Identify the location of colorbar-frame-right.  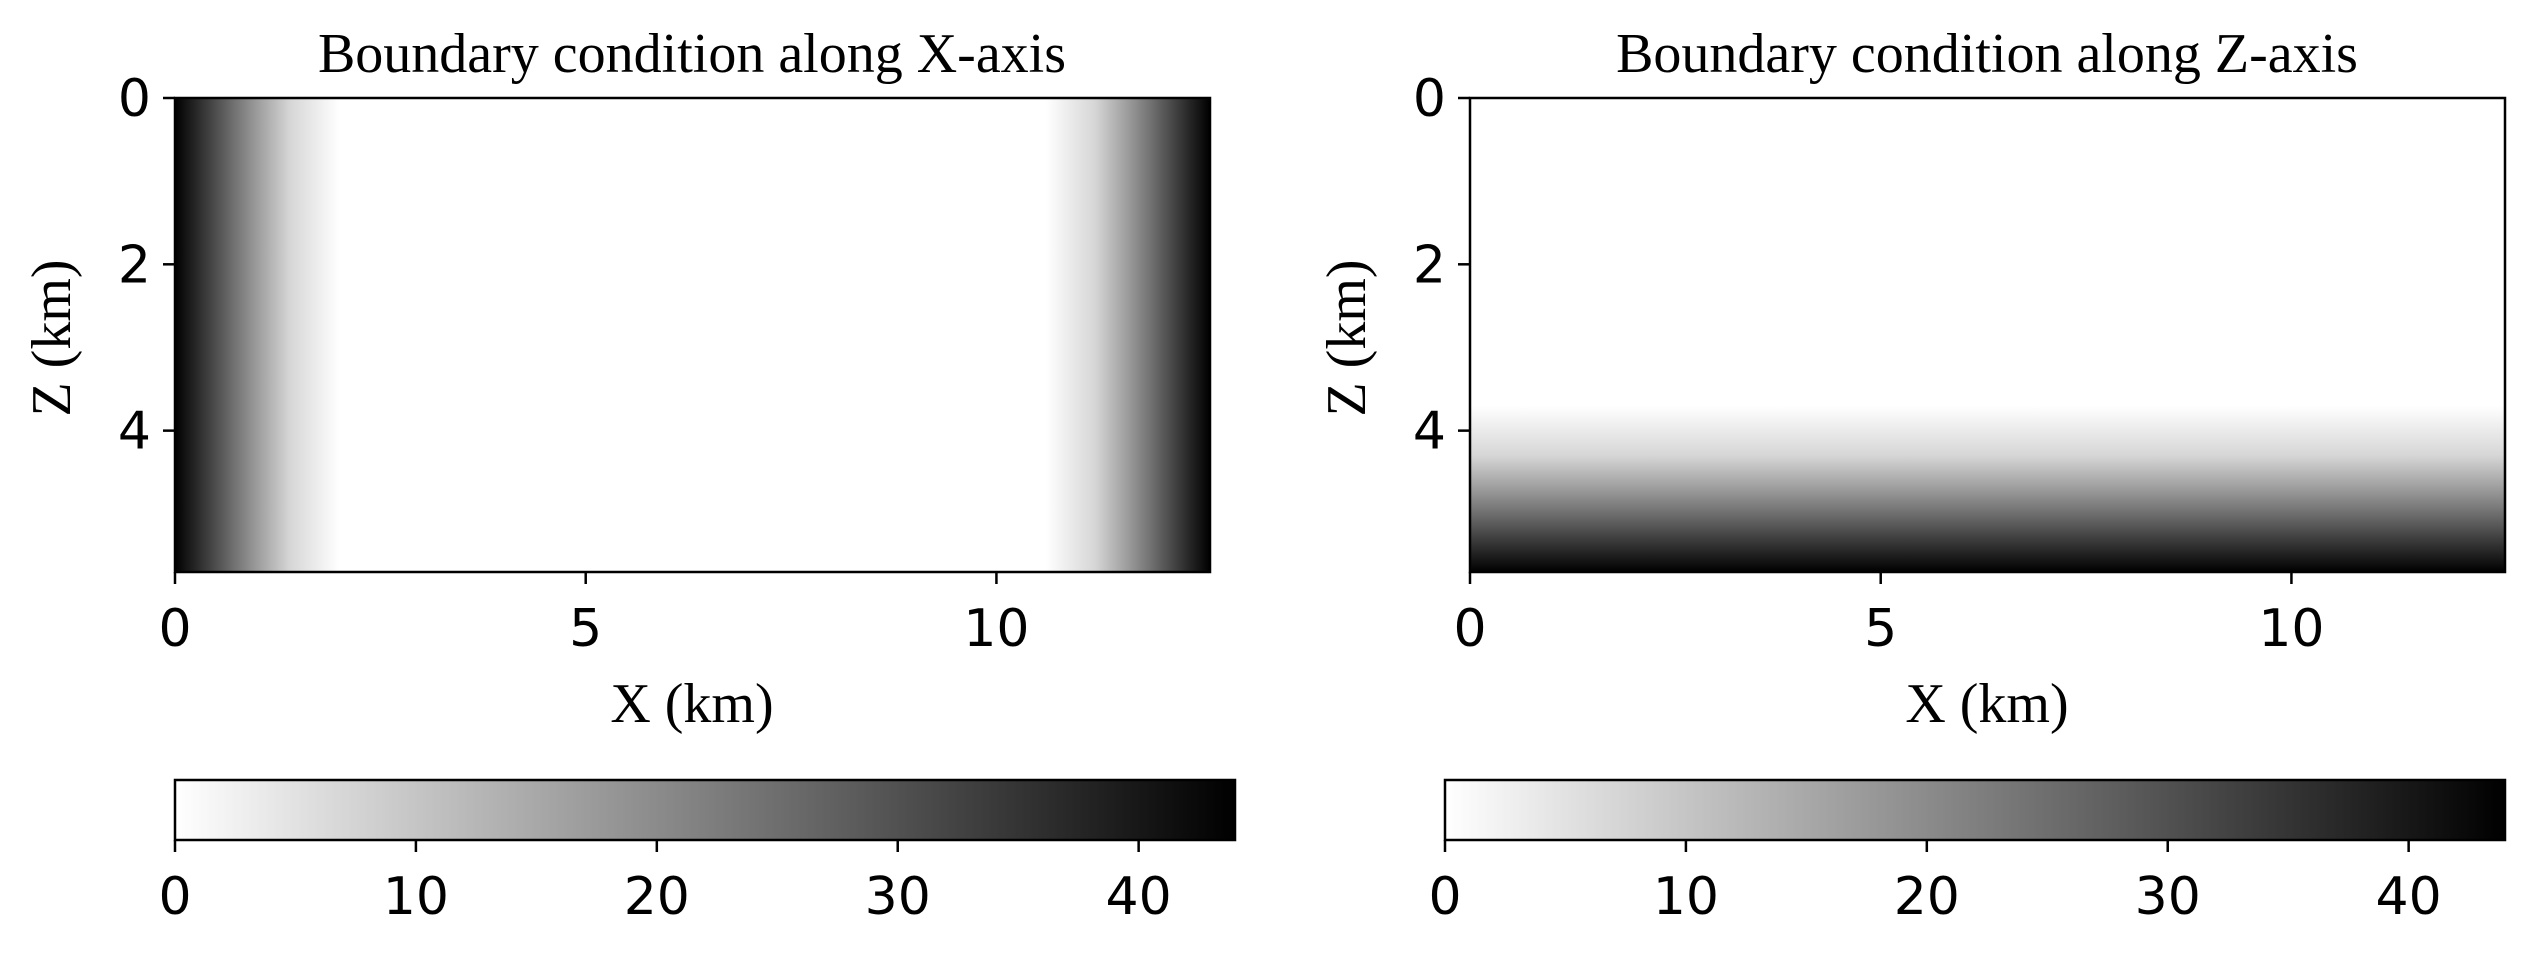
(1975, 810).